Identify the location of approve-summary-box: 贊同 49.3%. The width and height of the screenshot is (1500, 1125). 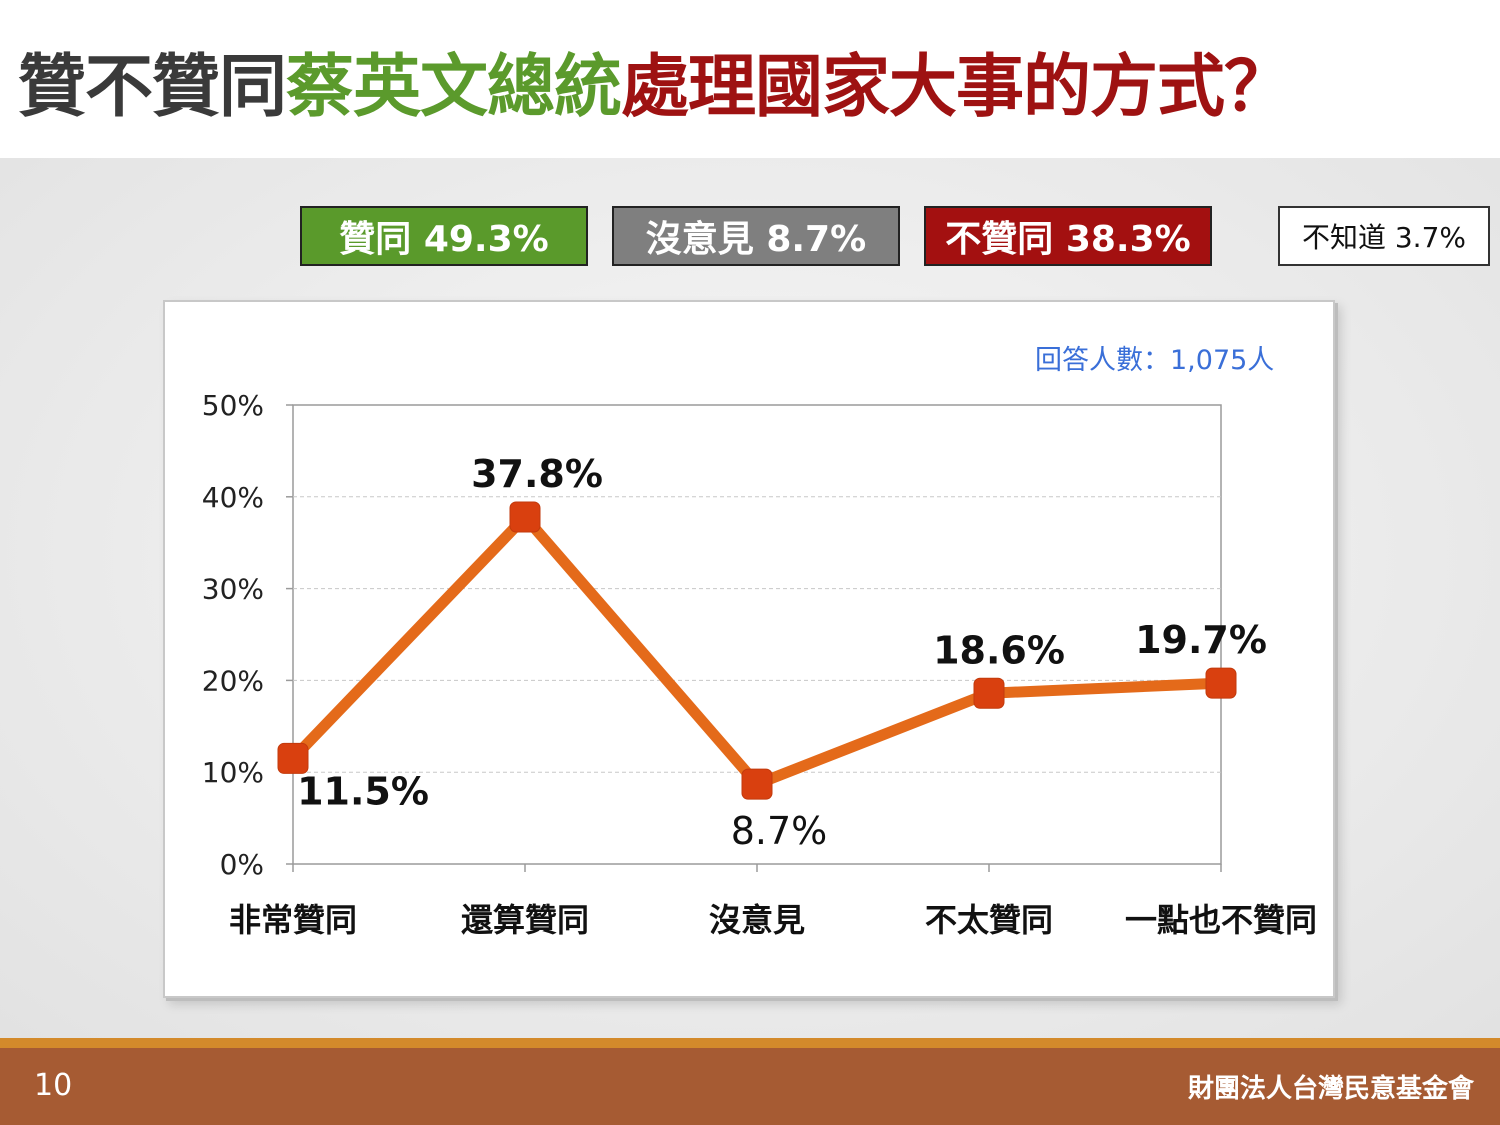
(444, 236).